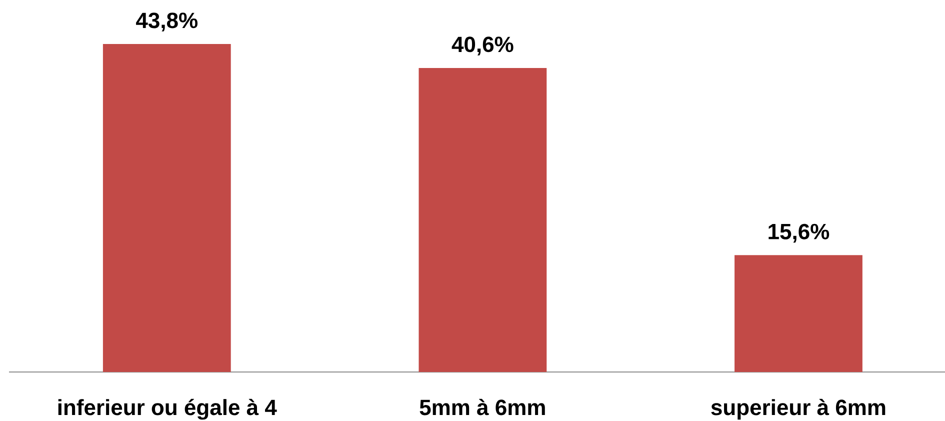  What do you see at coordinates (167, 409) in the screenshot?
I see `x-tick-label: inferieur ou égale à 4` at bounding box center [167, 409].